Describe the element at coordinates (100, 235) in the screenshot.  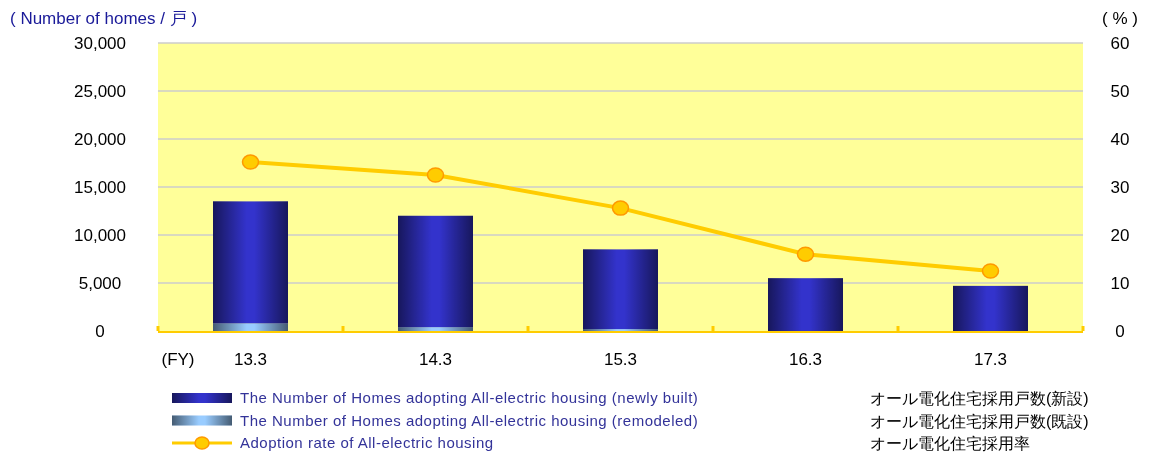
I see `y-tick-label: 10,000` at that location.